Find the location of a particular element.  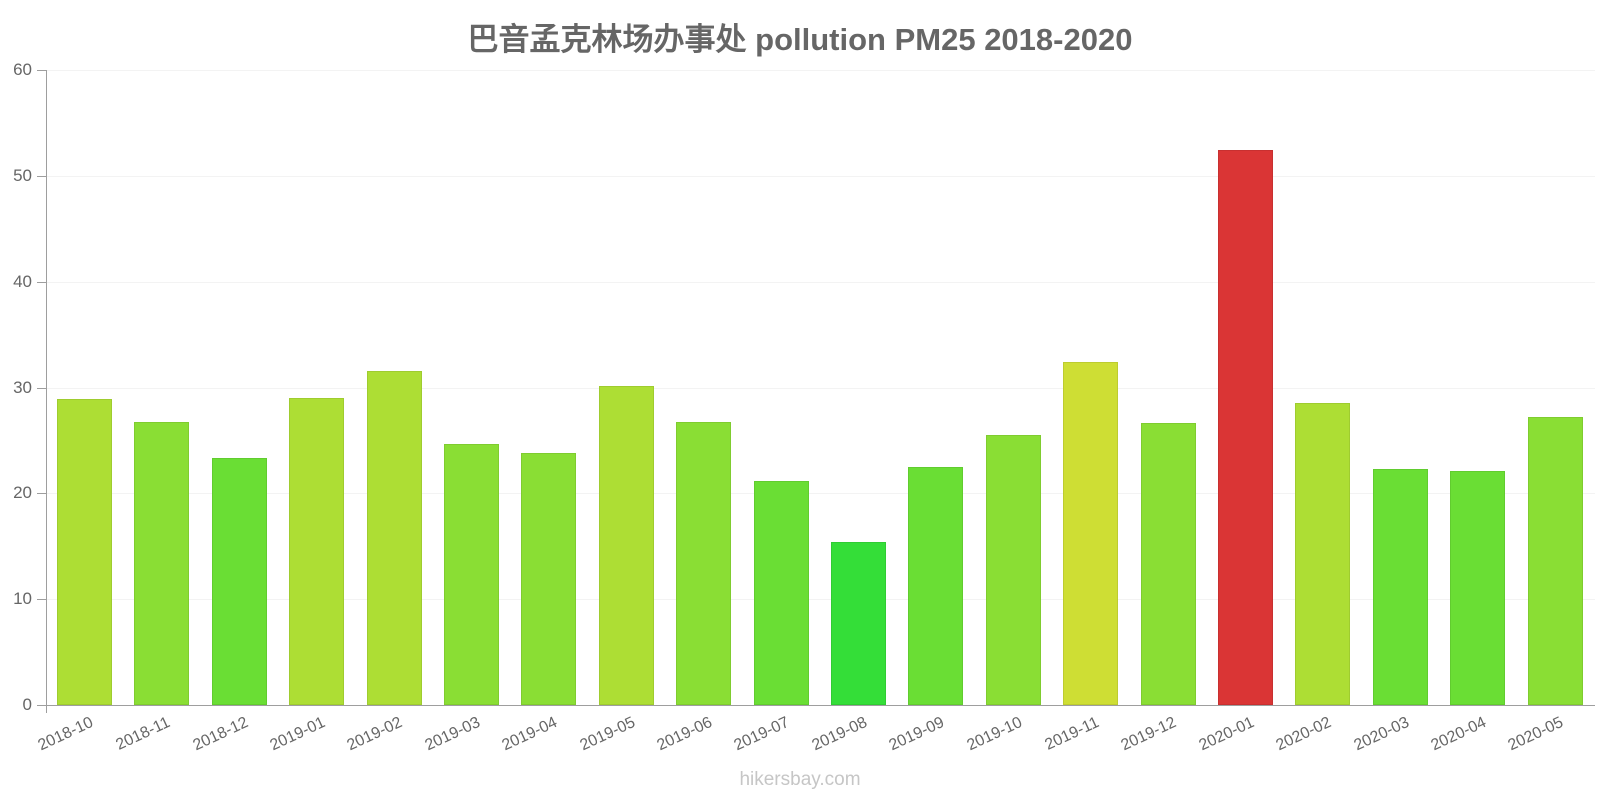

x-tick-label: 2019-09 is located at coordinates (917, 734).